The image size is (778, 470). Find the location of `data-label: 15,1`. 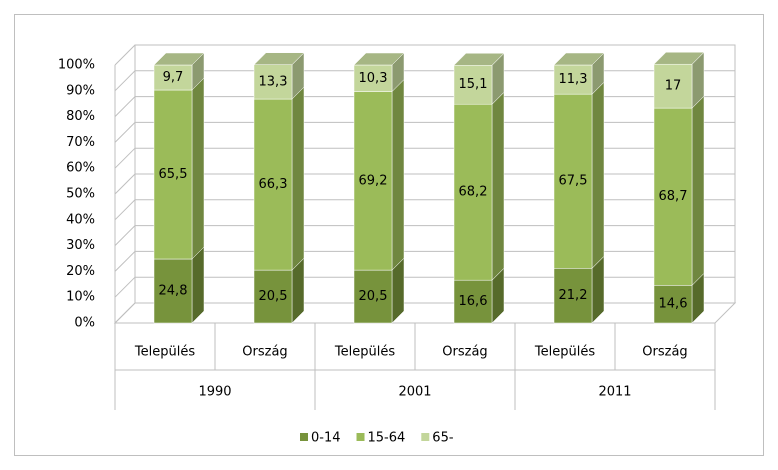

data-label: 15,1 is located at coordinates (473, 84).